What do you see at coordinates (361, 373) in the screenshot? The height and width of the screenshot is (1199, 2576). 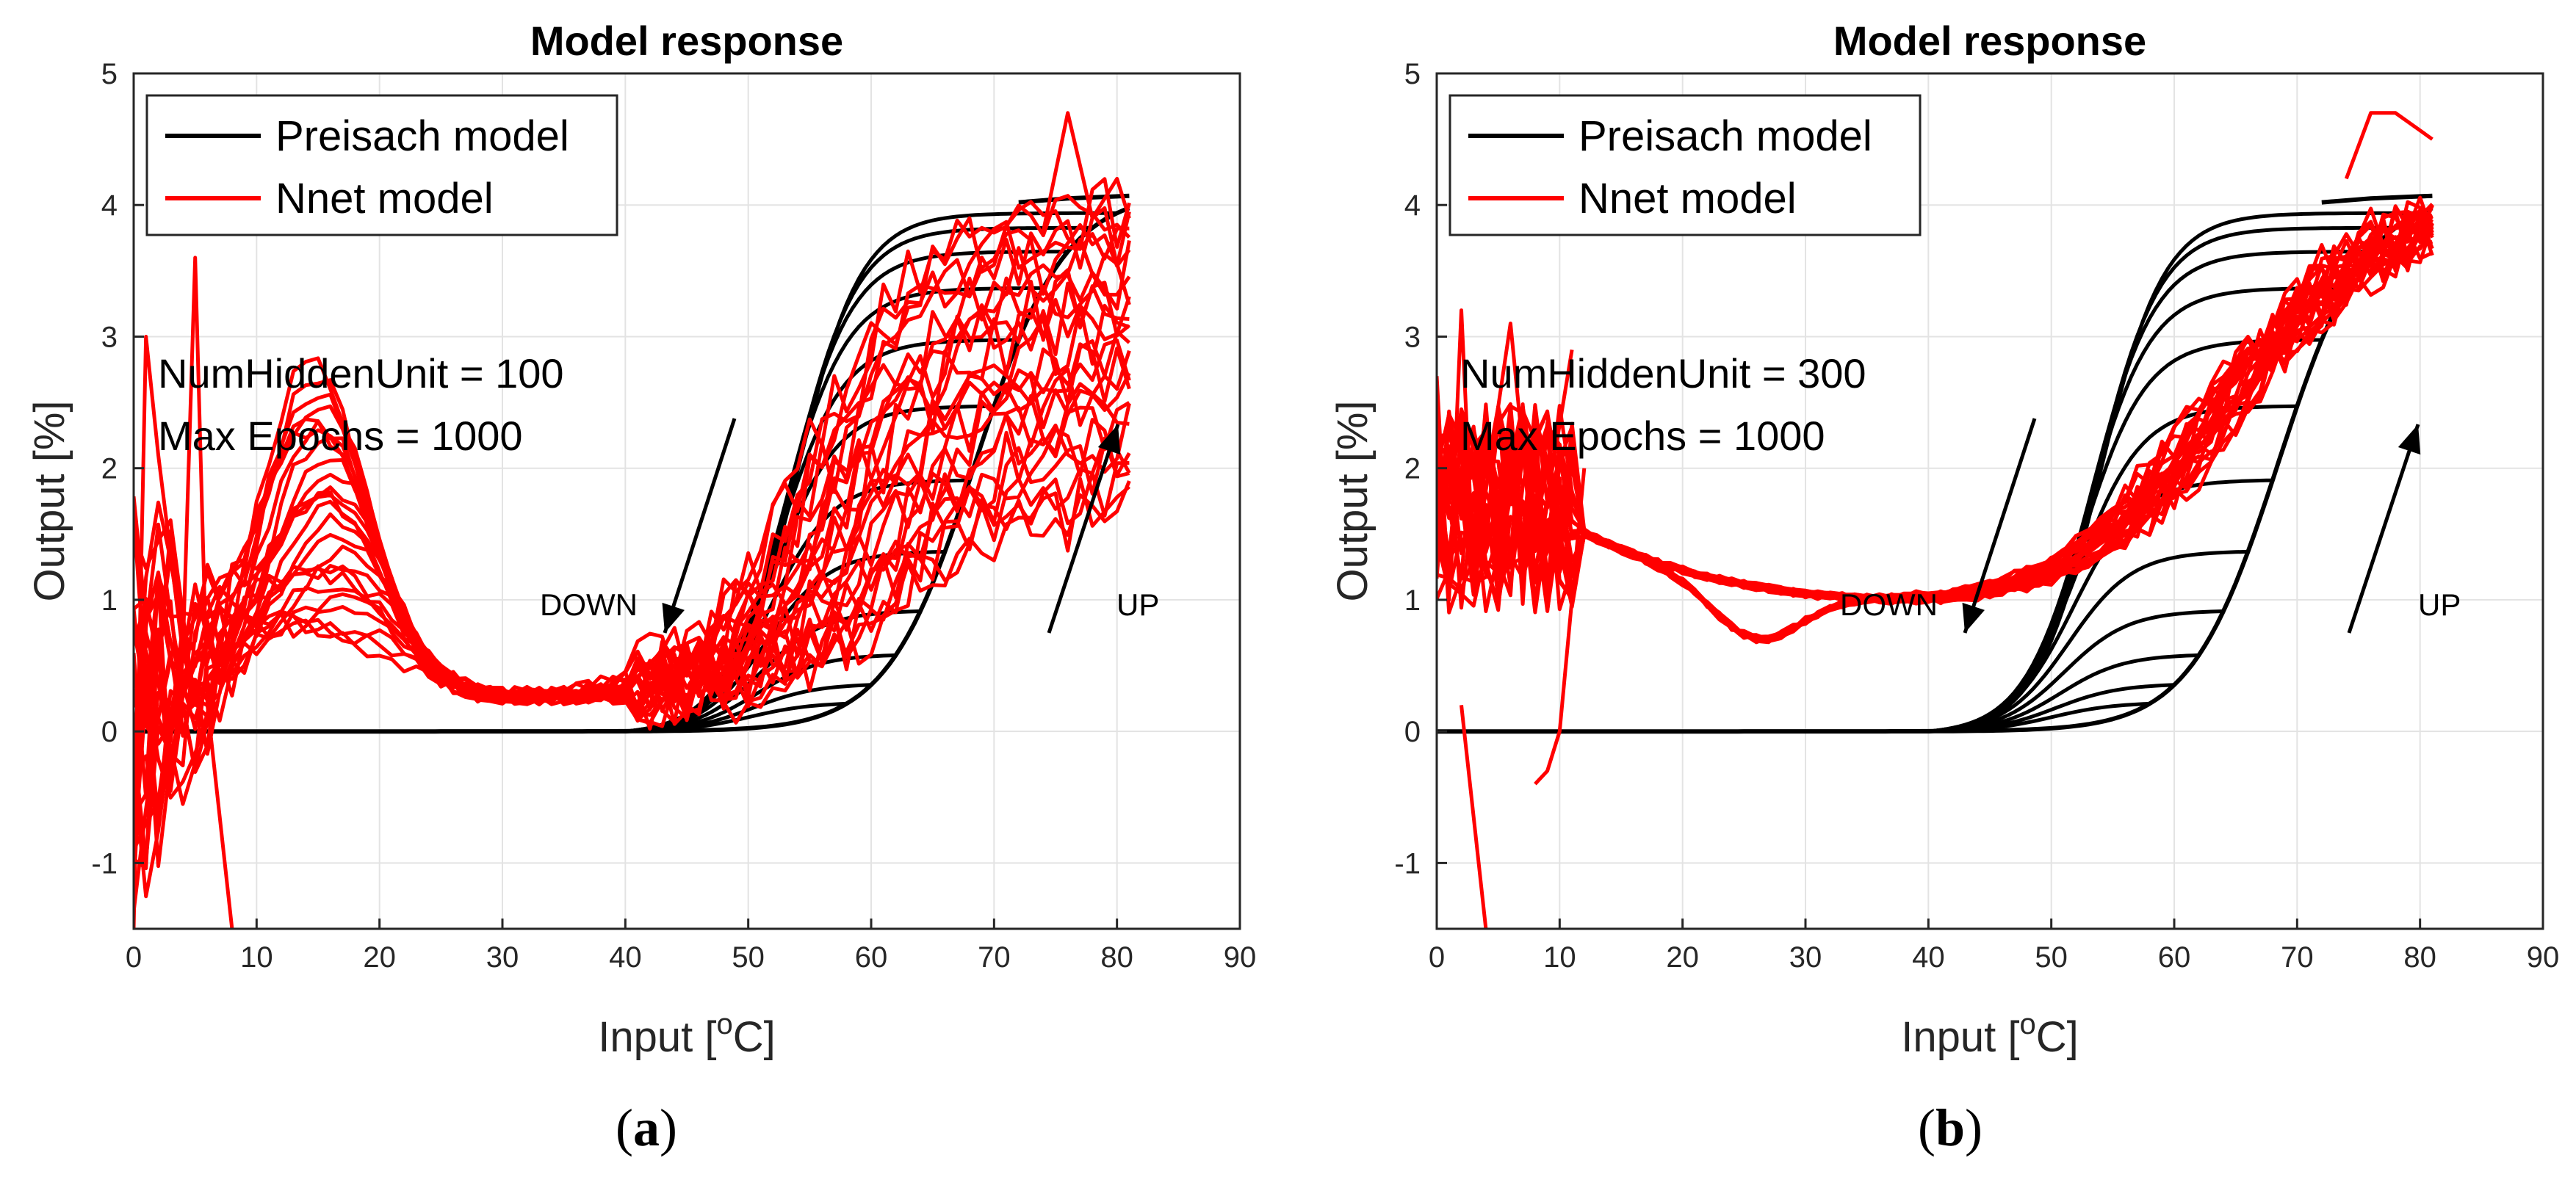 I see `hidden-units-annotation: NumHiddenUnit = 100` at bounding box center [361, 373].